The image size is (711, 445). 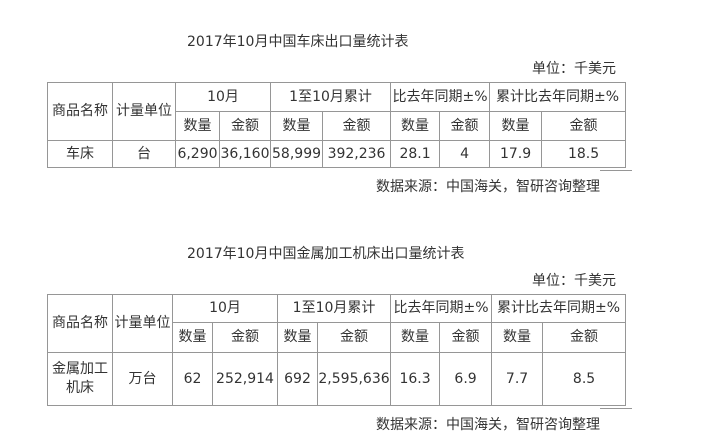 What do you see at coordinates (488, 425) in the screenshot?
I see `table2-data-source-note: 数据来源：中国海关，智研咨询整理` at bounding box center [488, 425].